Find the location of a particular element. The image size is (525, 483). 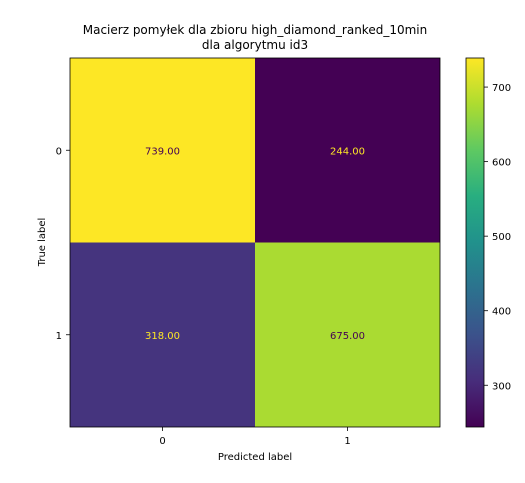

matrix-cell-r1-c0 is located at coordinates (162, 334).